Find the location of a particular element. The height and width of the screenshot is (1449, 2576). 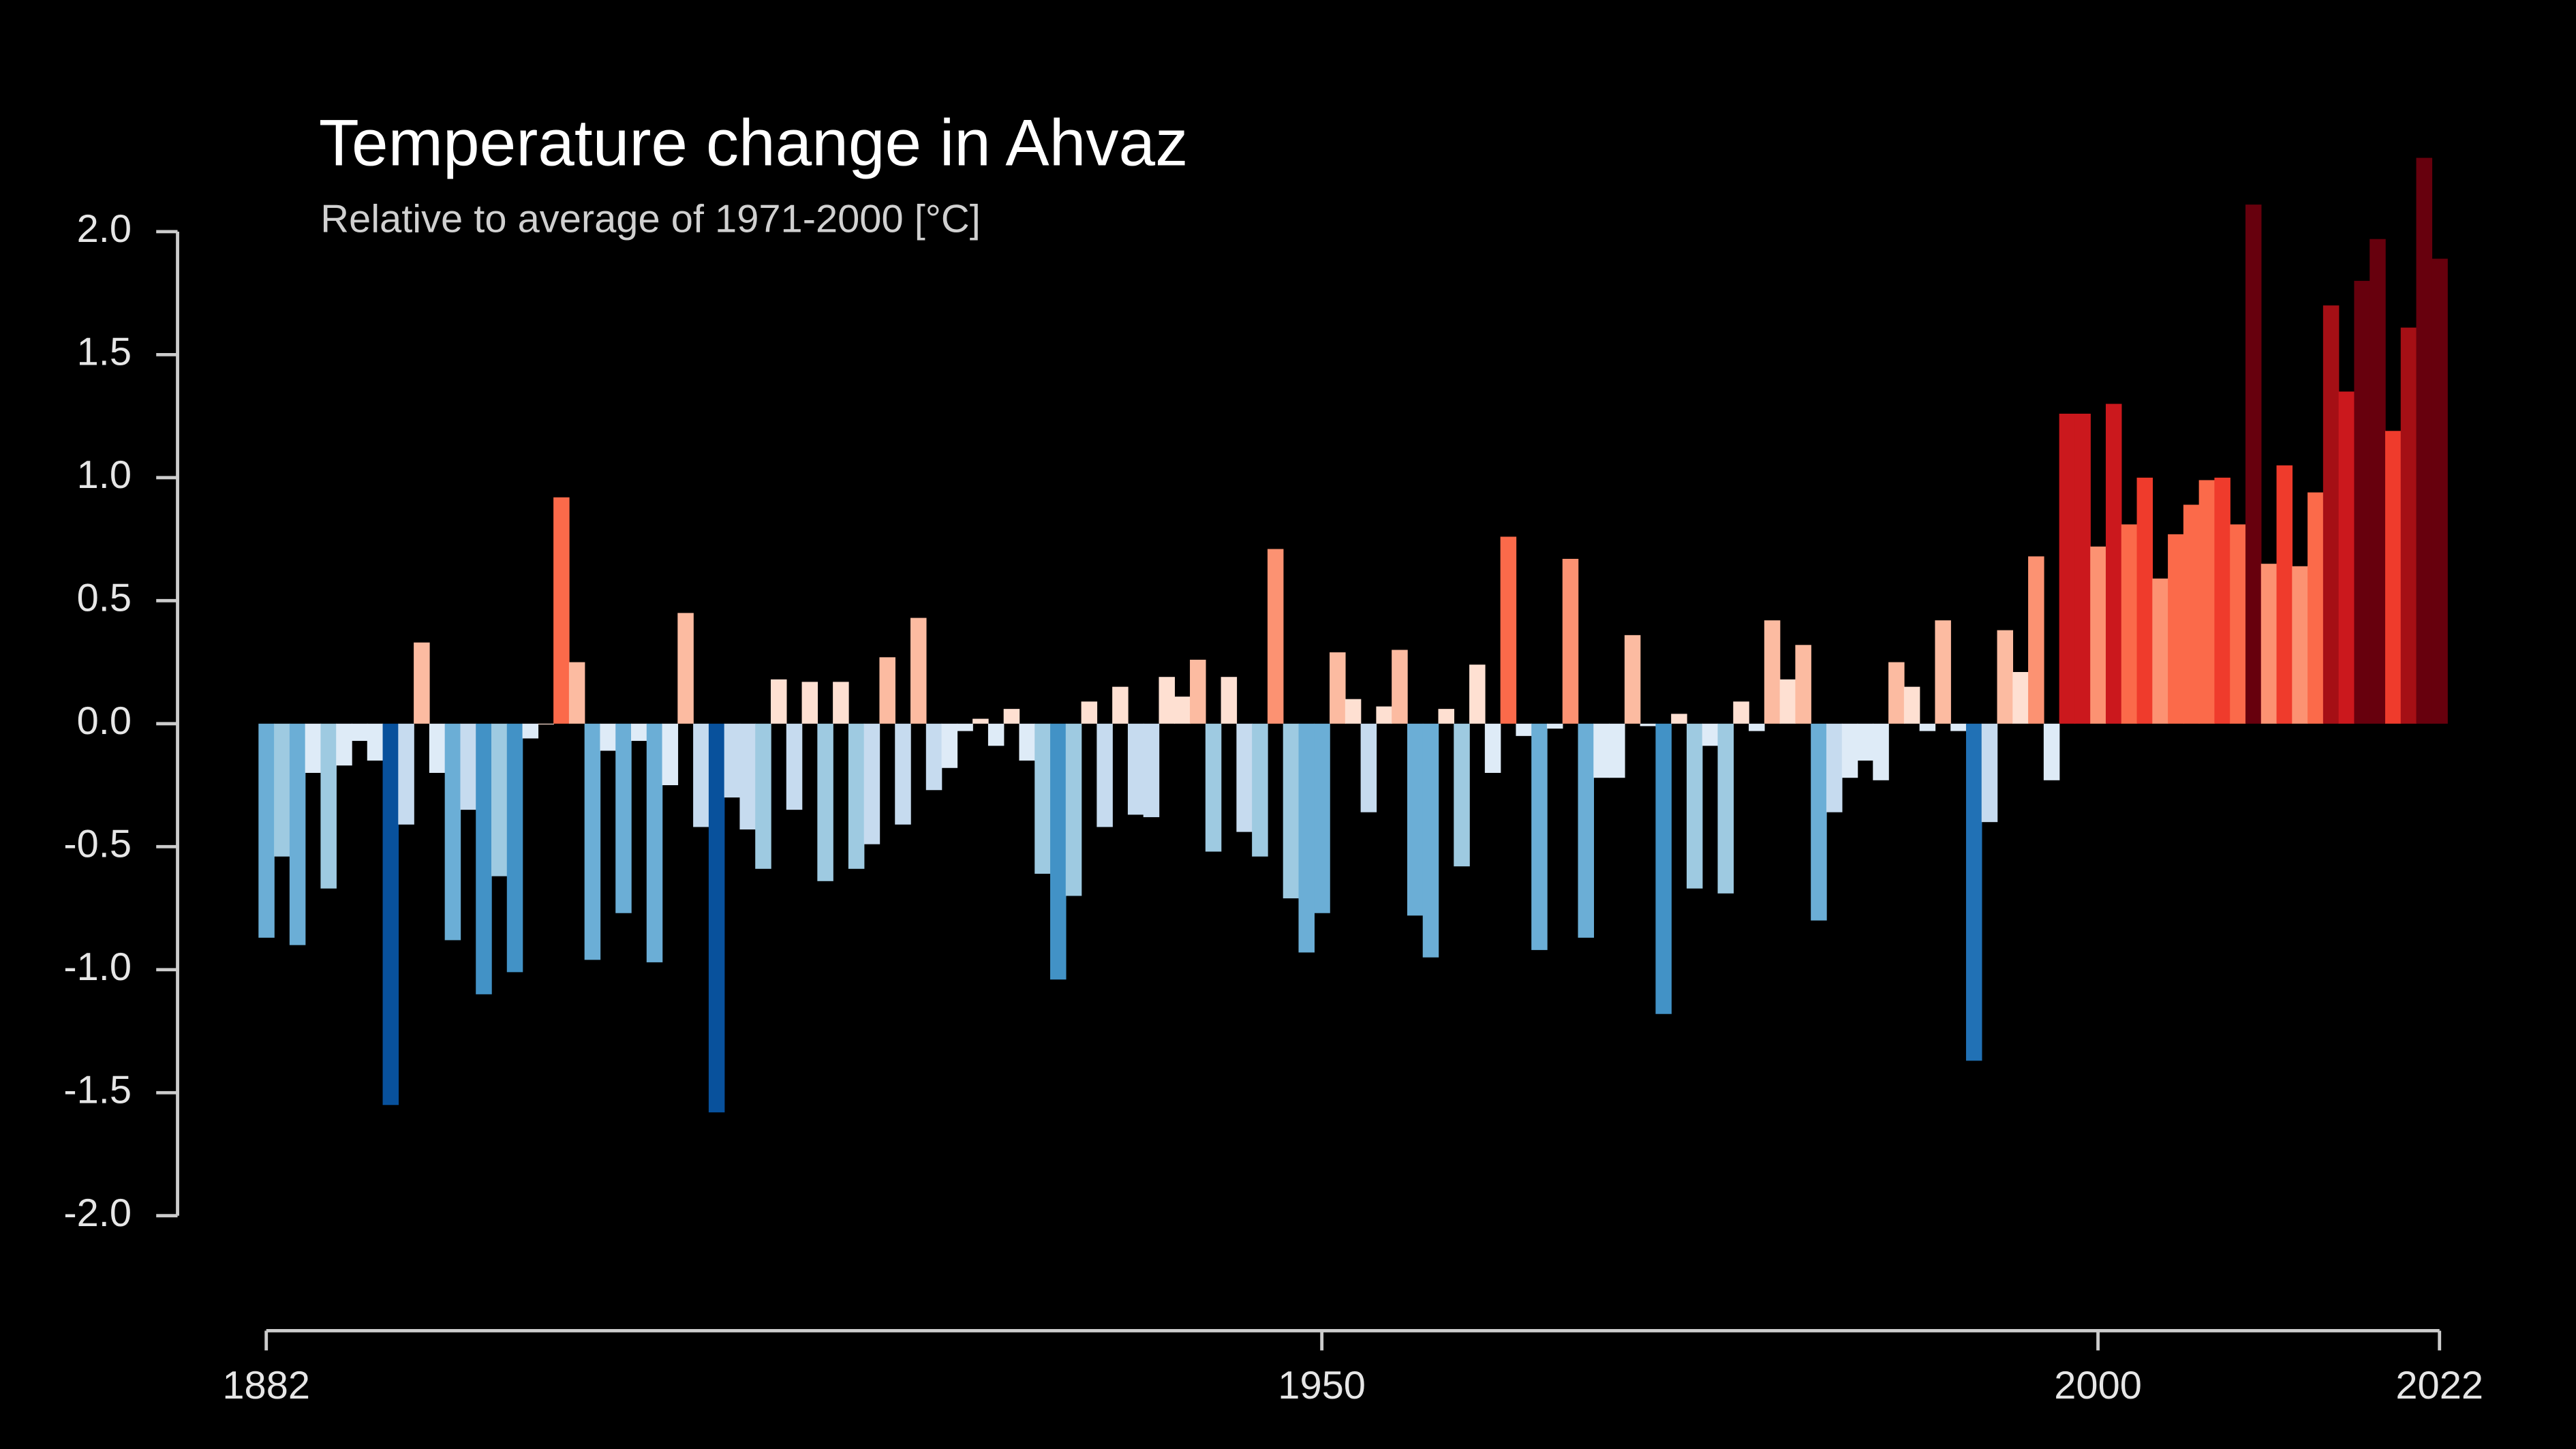

y-tick-label: -1.0 is located at coordinates (98, 967).